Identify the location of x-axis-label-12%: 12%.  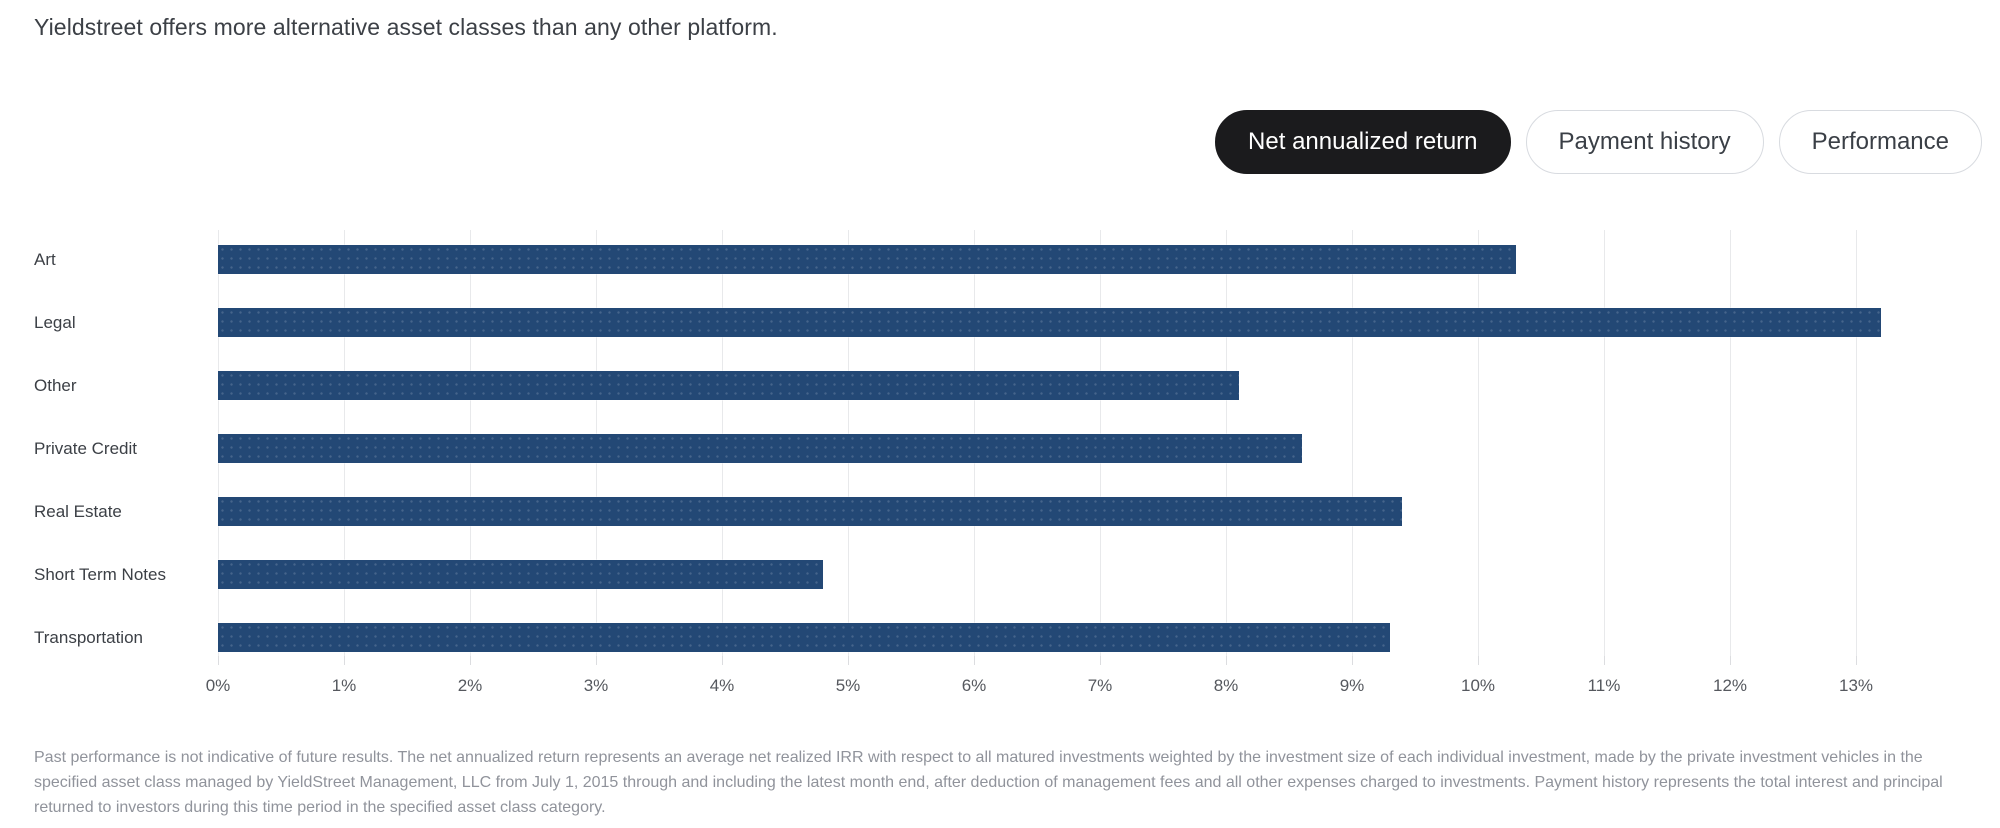
(1730, 685).